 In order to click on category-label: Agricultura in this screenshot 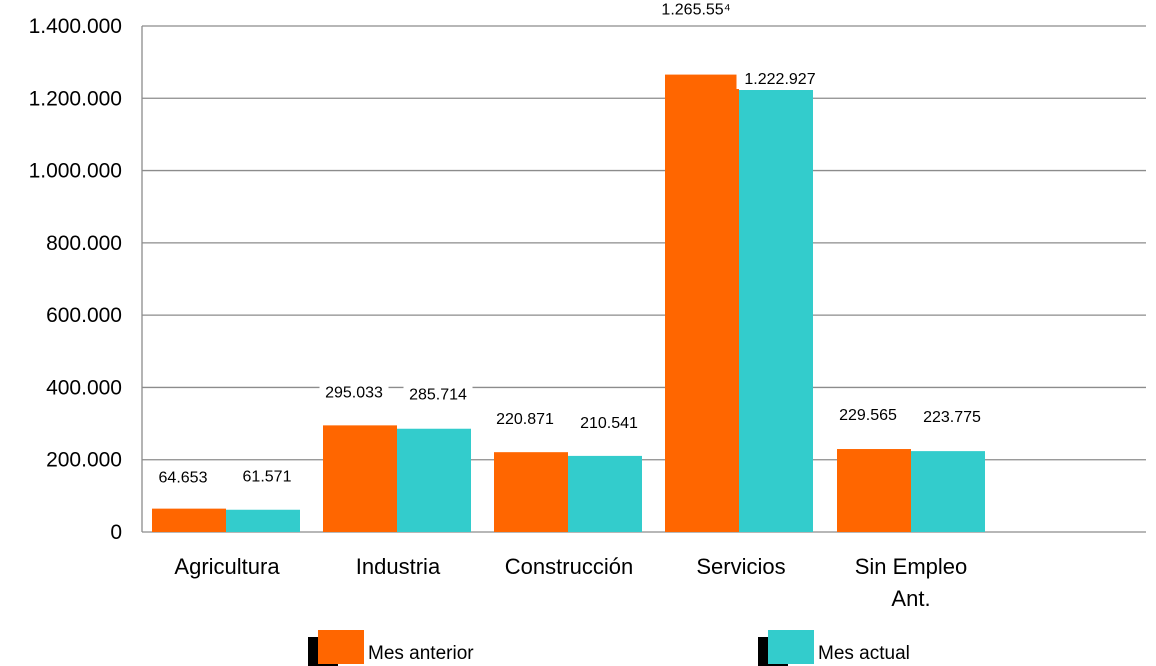, I will do `click(227, 566)`.